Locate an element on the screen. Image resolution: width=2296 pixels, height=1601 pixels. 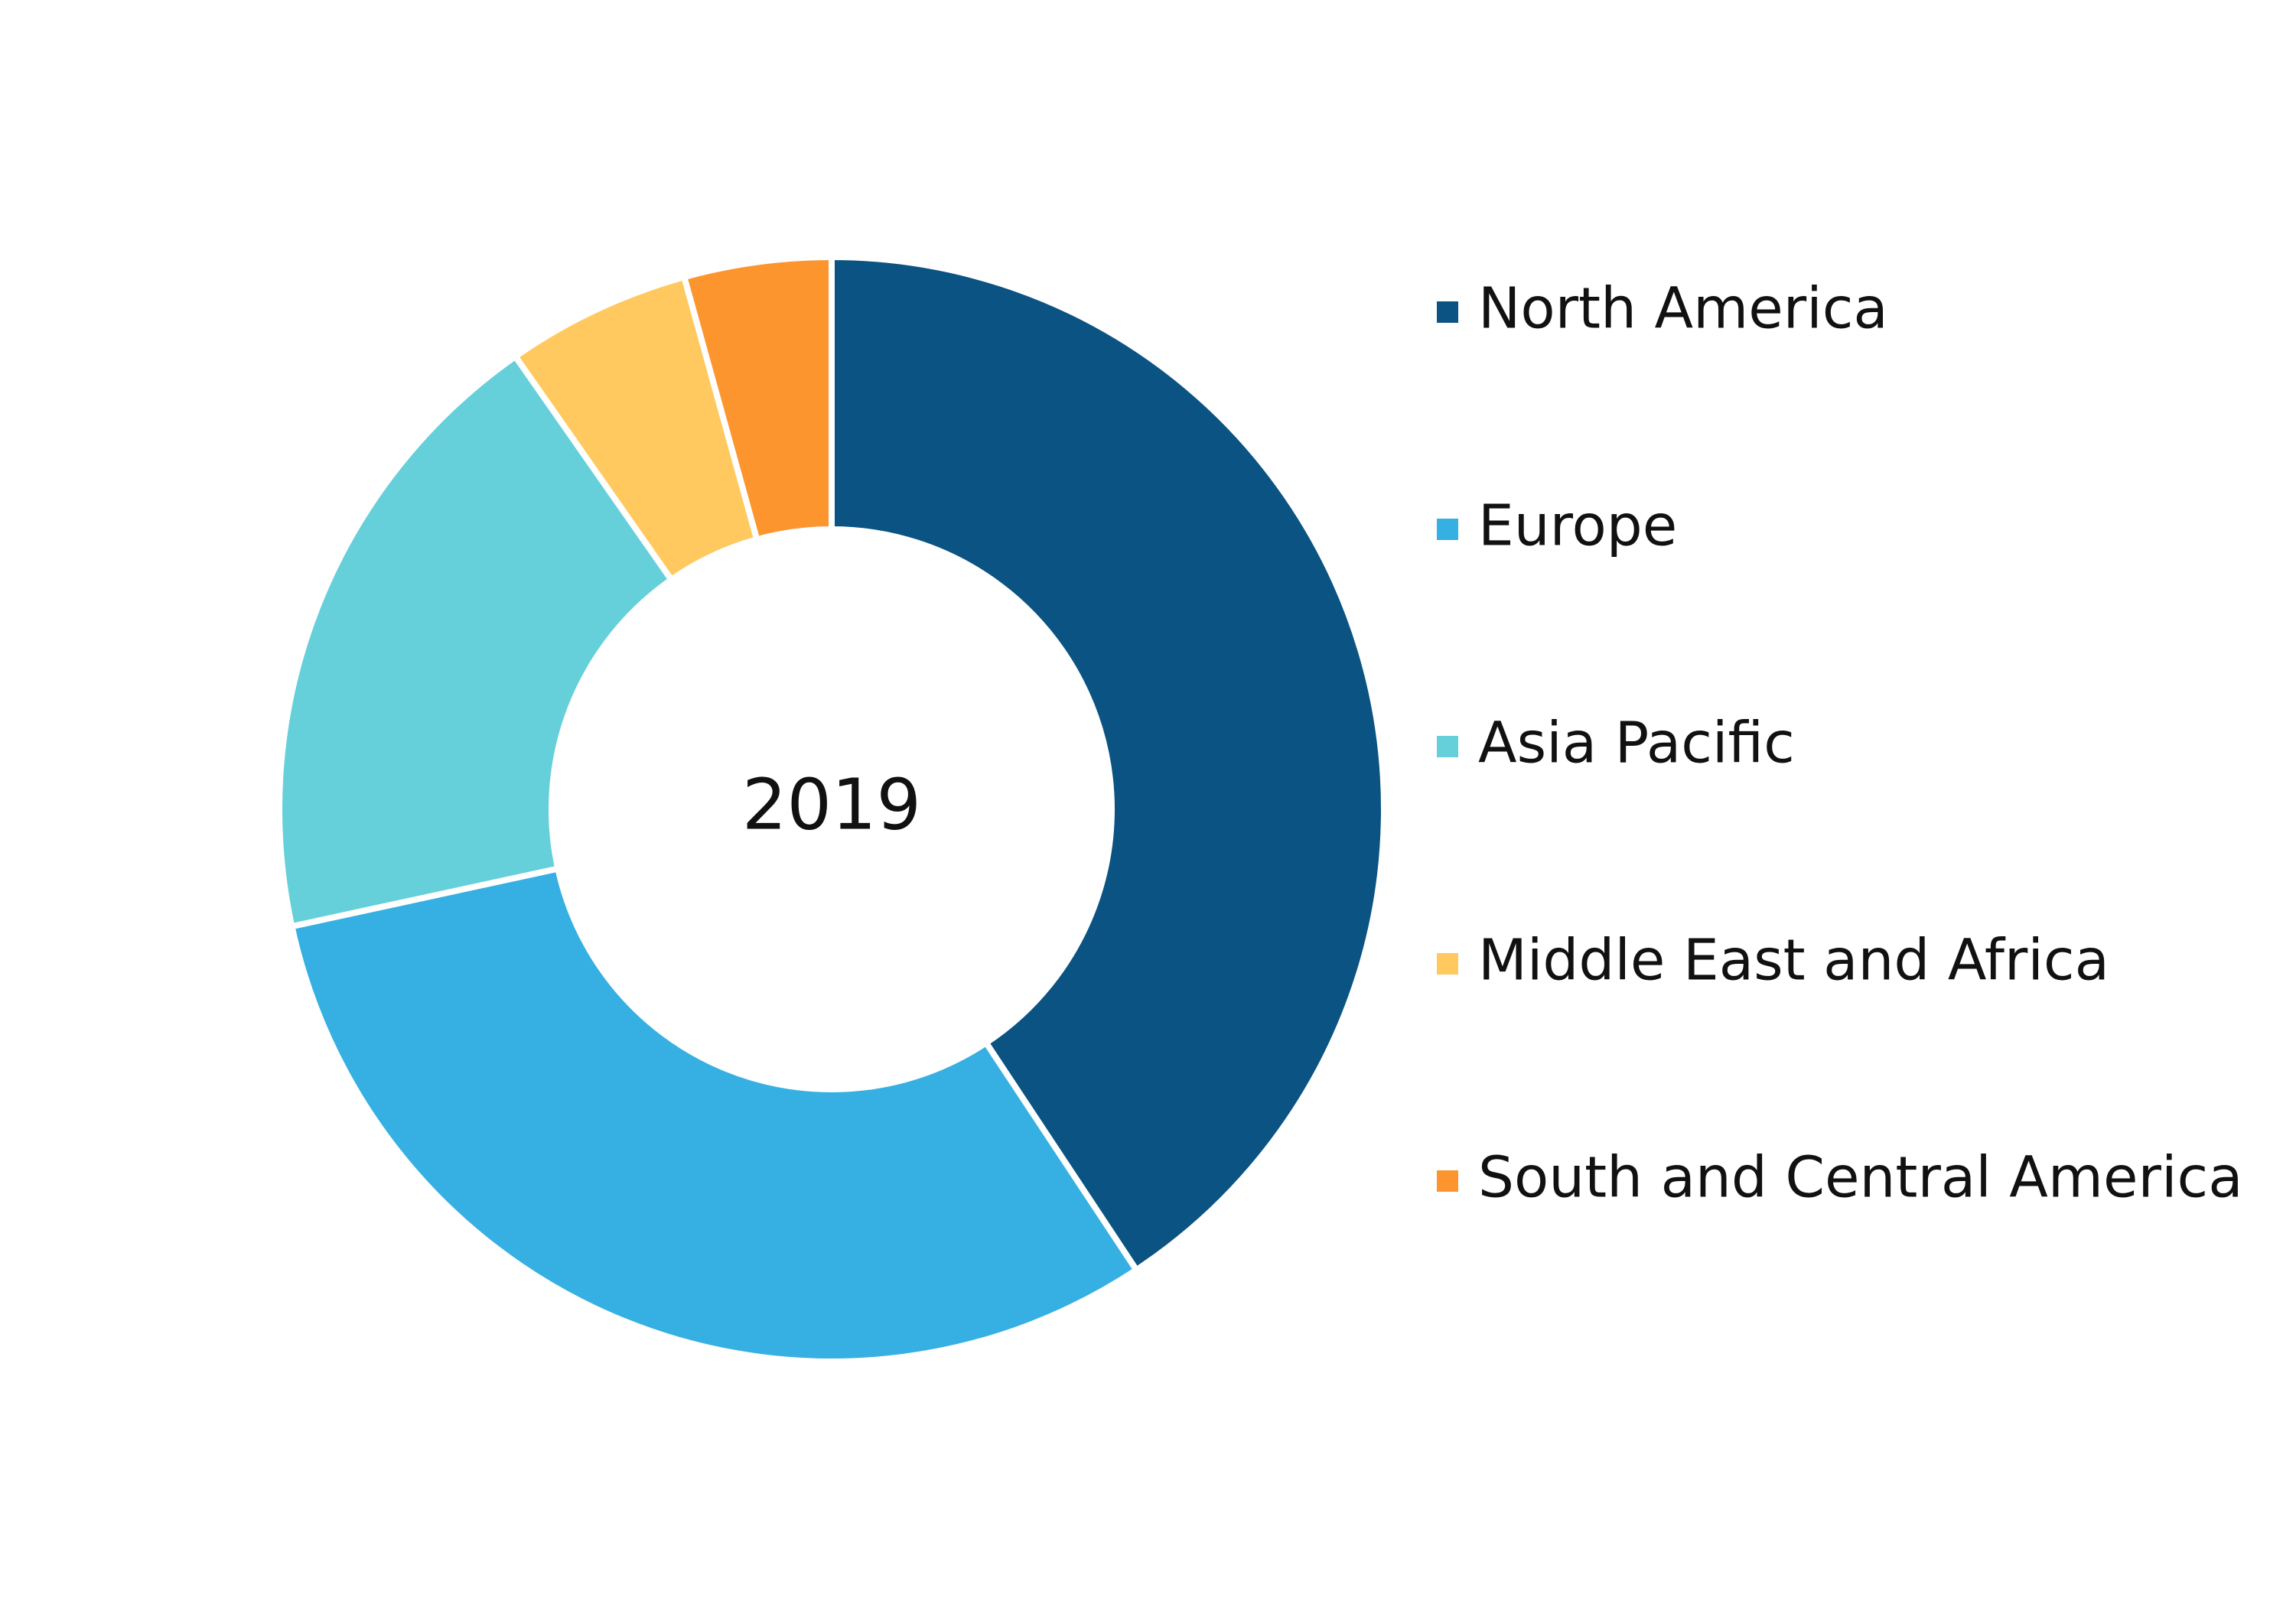
legend-label: Europe is located at coordinates (1578, 526).